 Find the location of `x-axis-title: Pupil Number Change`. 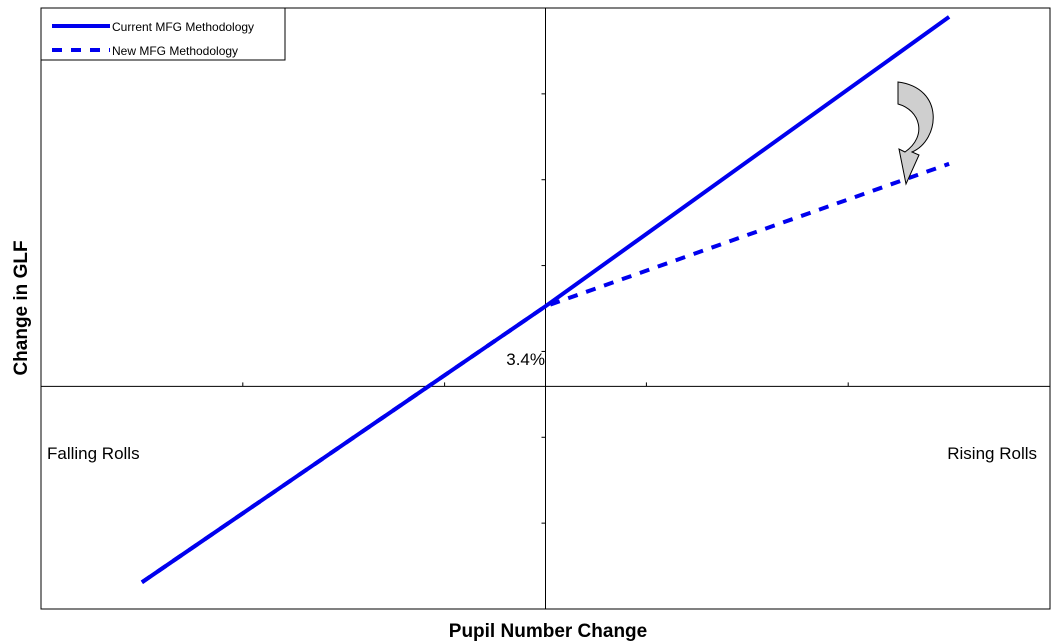

x-axis-title: Pupil Number Change is located at coordinates (548, 631).